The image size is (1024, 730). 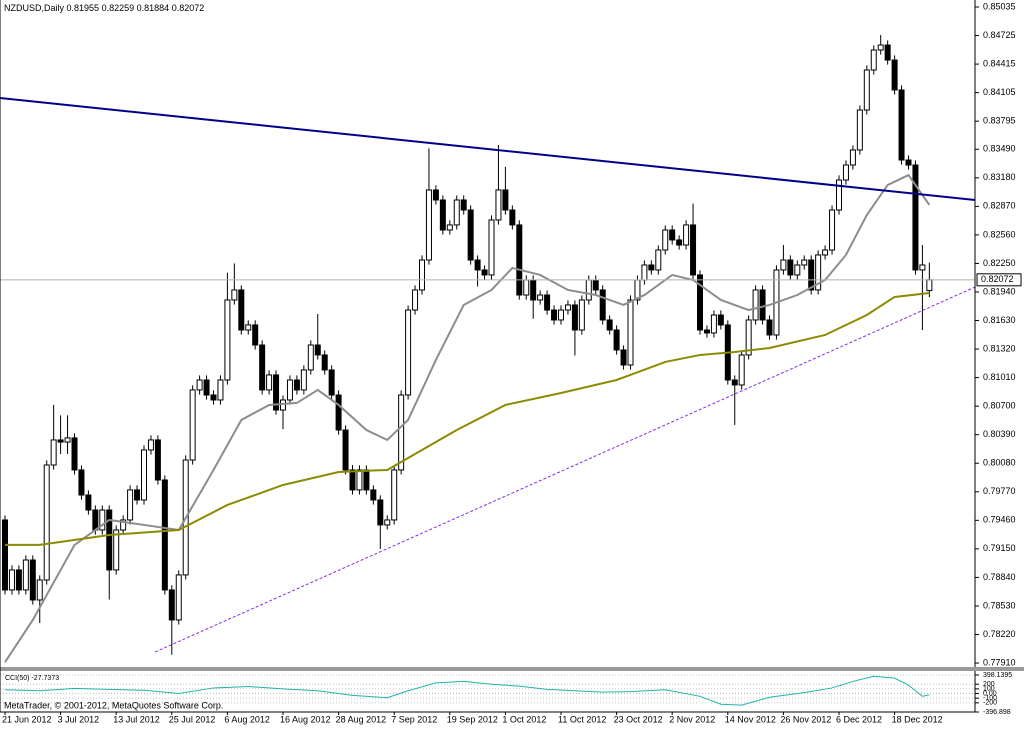 What do you see at coordinates (999, 63) in the screenshot?
I see `y-tick-label: 0.84415` at bounding box center [999, 63].